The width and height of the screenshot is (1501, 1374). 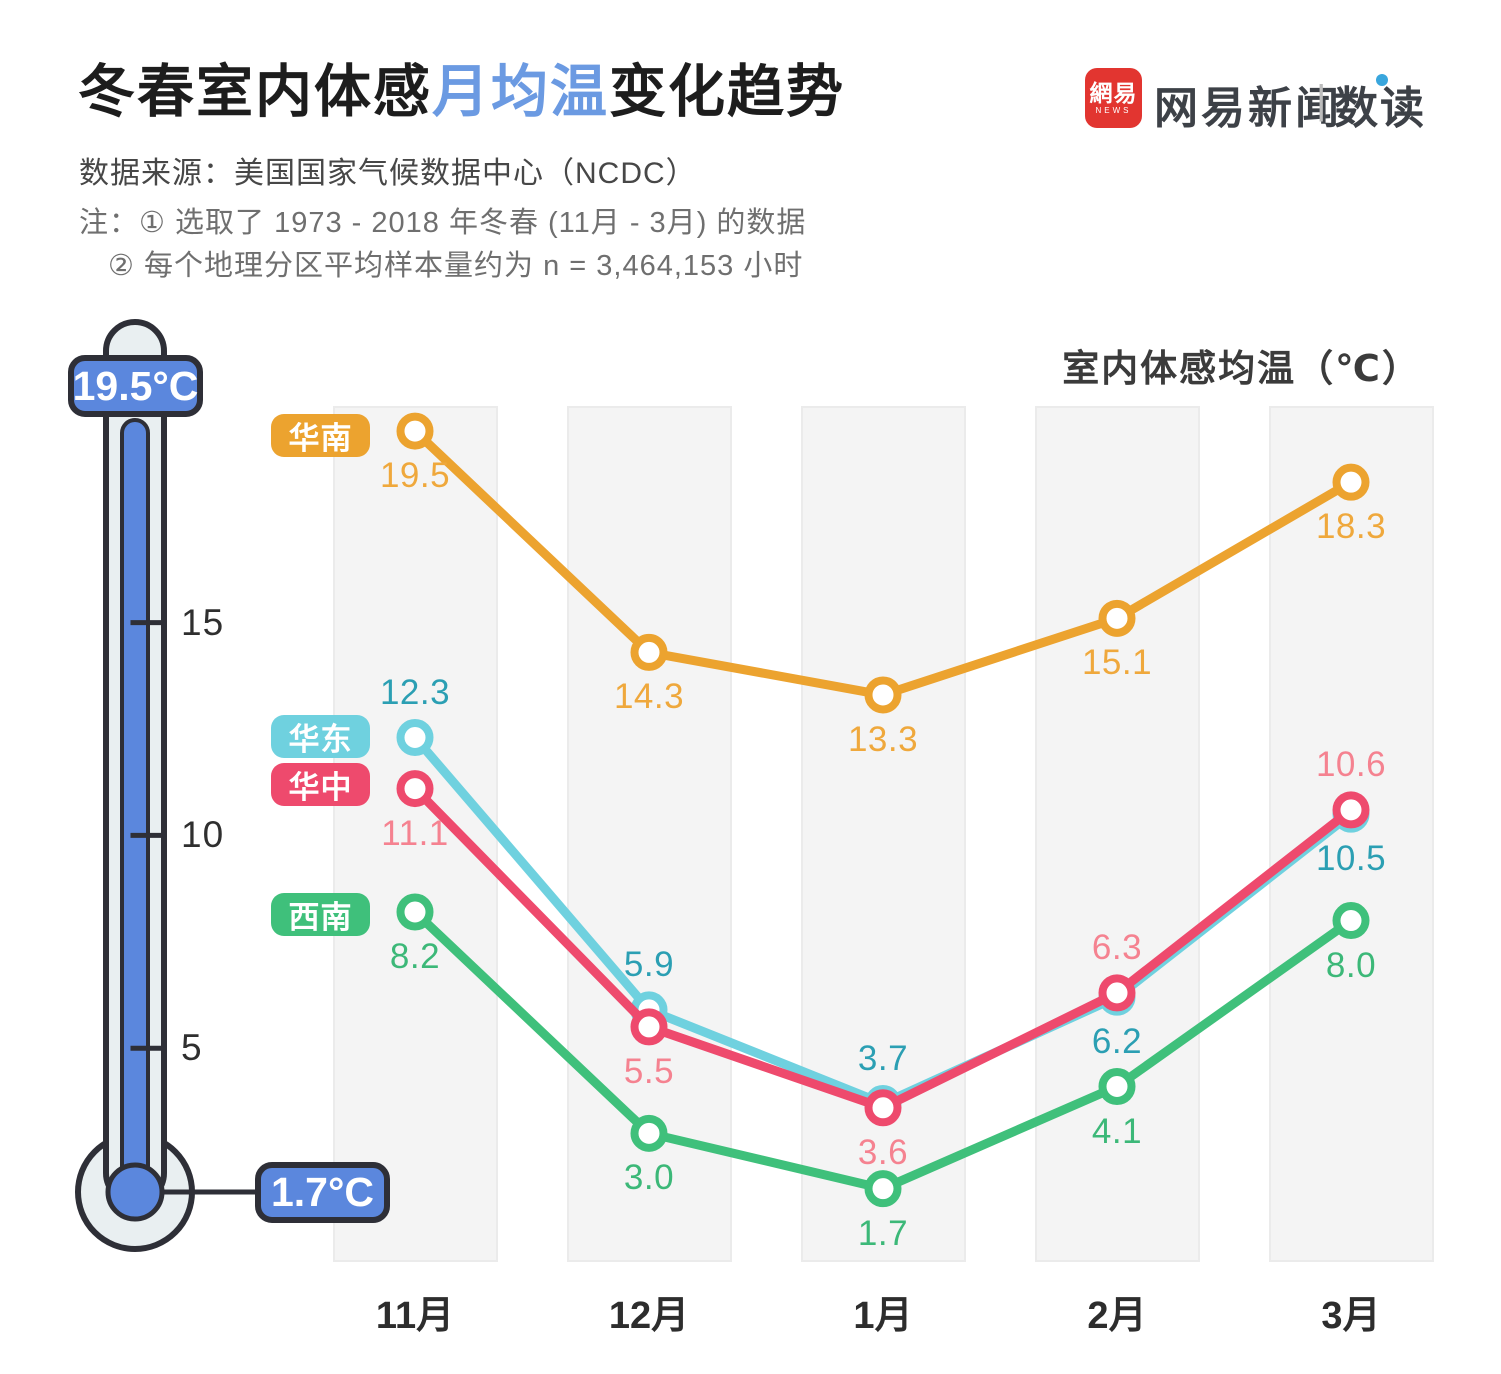 I want to click on value-label-east-china-12月: 5.9, so click(x=649, y=964).